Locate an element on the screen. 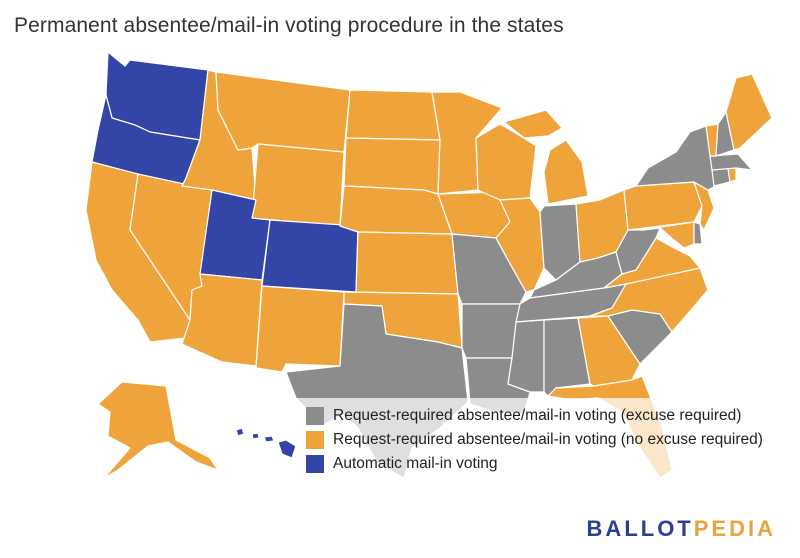 The image size is (800, 558). logo-text-pedia: PEDIA is located at coordinates (734, 528).